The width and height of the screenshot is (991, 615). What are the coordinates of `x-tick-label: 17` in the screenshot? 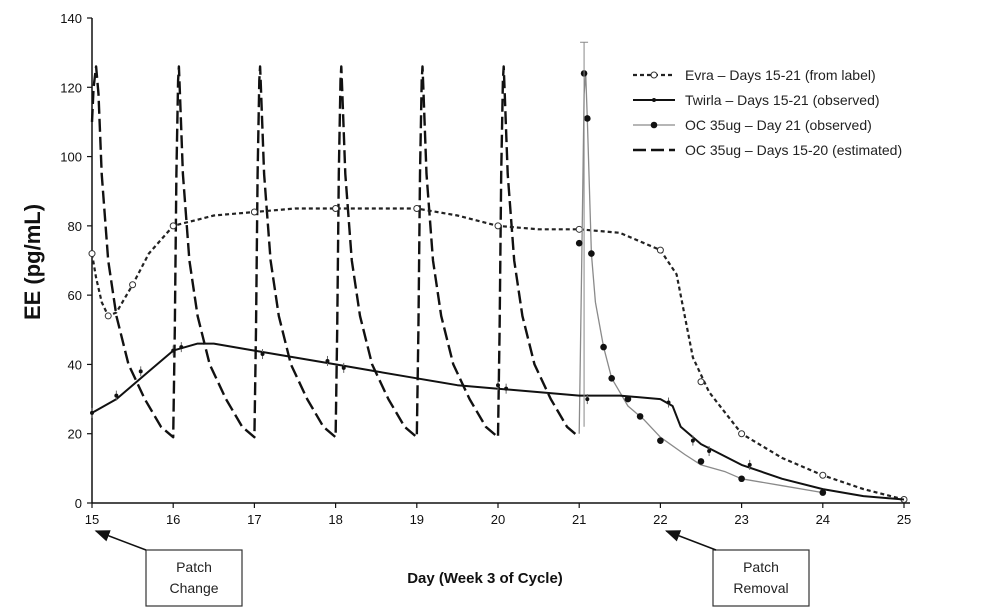 It's located at (254, 519).